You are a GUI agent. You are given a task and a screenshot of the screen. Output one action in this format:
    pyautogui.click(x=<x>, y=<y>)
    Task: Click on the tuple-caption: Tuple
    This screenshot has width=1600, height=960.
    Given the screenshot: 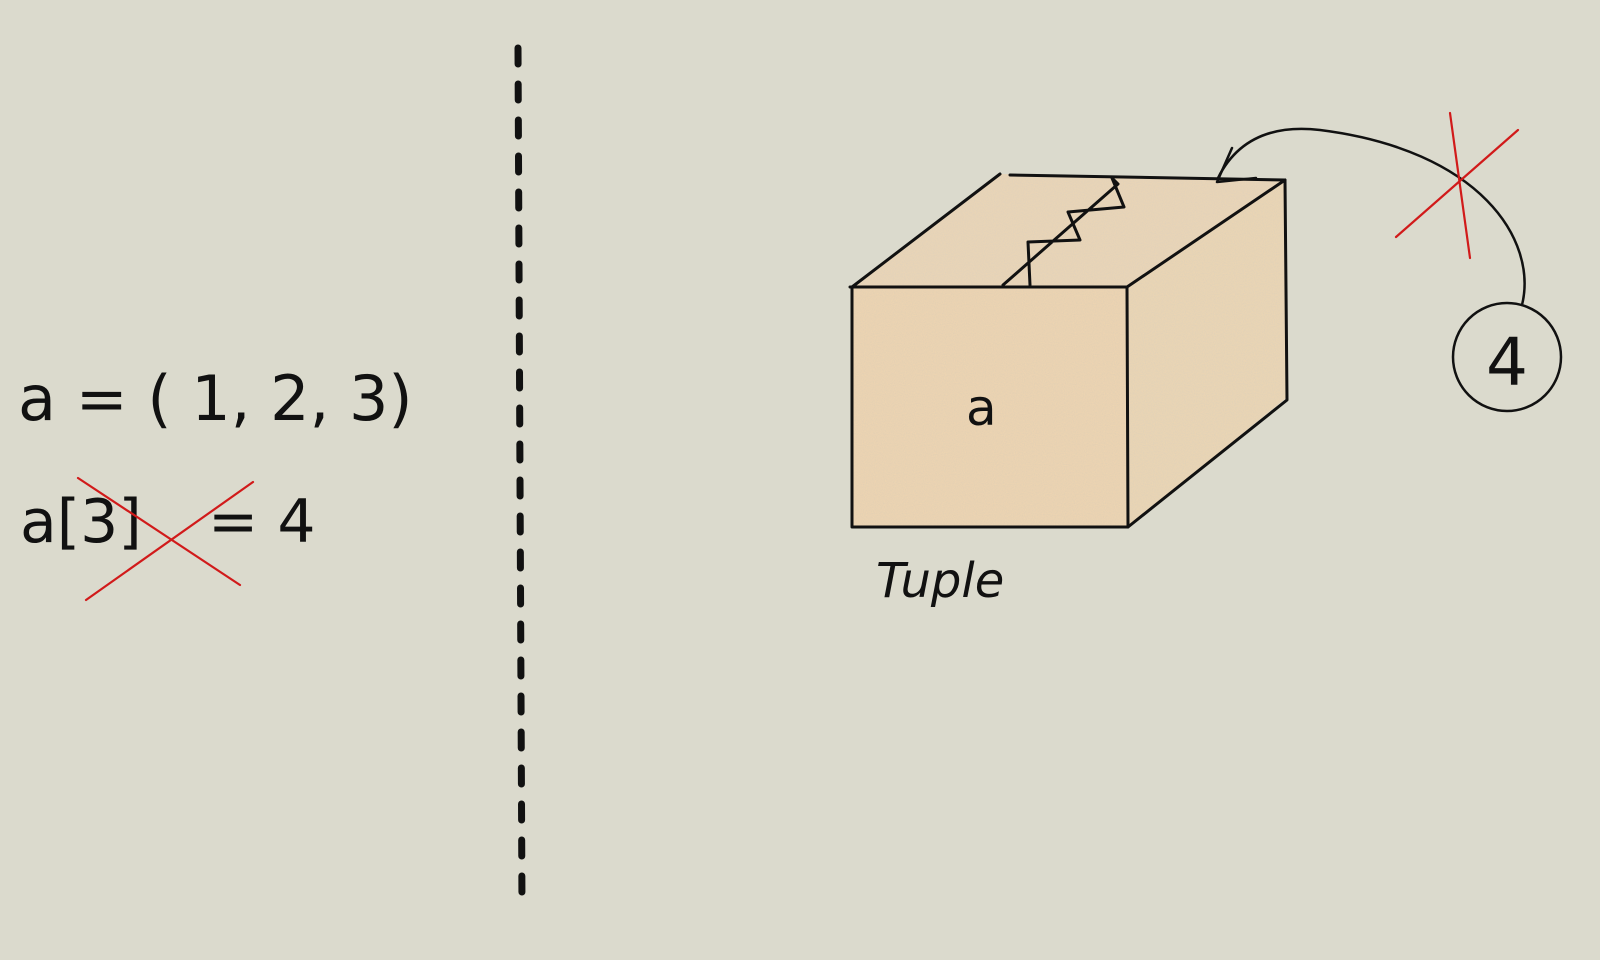 What is the action you would take?
    pyautogui.click(x=940, y=581)
    